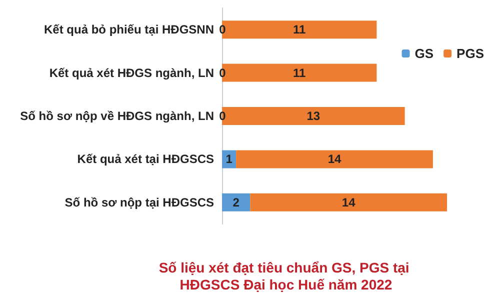 The image size is (497, 304). What do you see at coordinates (236, 202) in the screenshot?
I see `data-label: 2` at bounding box center [236, 202].